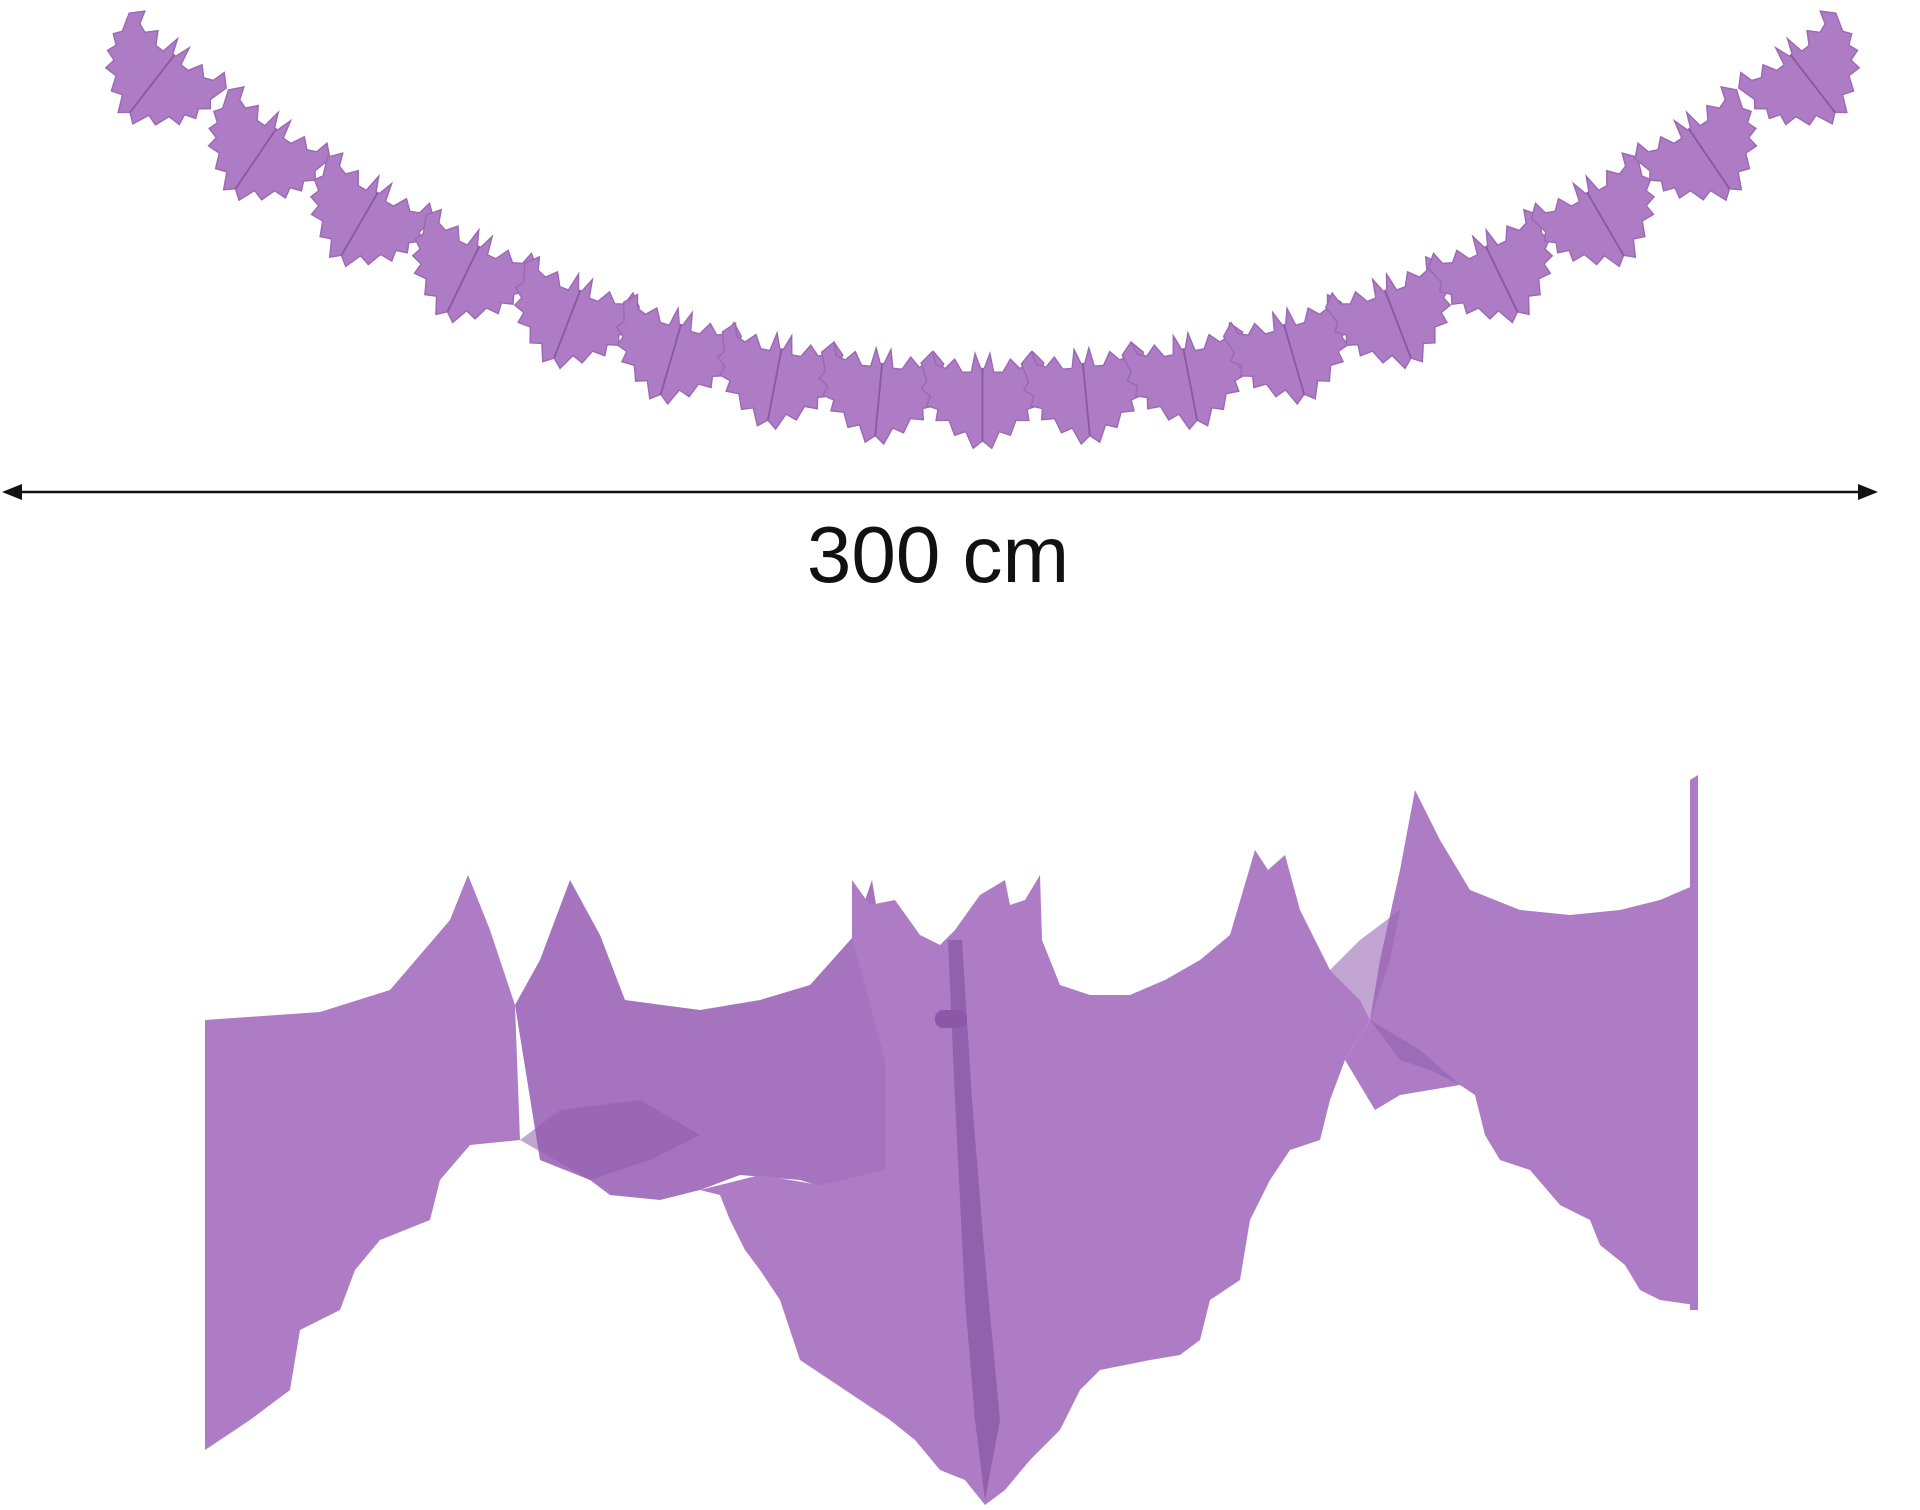 Image resolution: width=1920 pixels, height=1510 pixels. What do you see at coordinates (1868, 492) in the screenshot?
I see `arrowhead-right-icon` at bounding box center [1868, 492].